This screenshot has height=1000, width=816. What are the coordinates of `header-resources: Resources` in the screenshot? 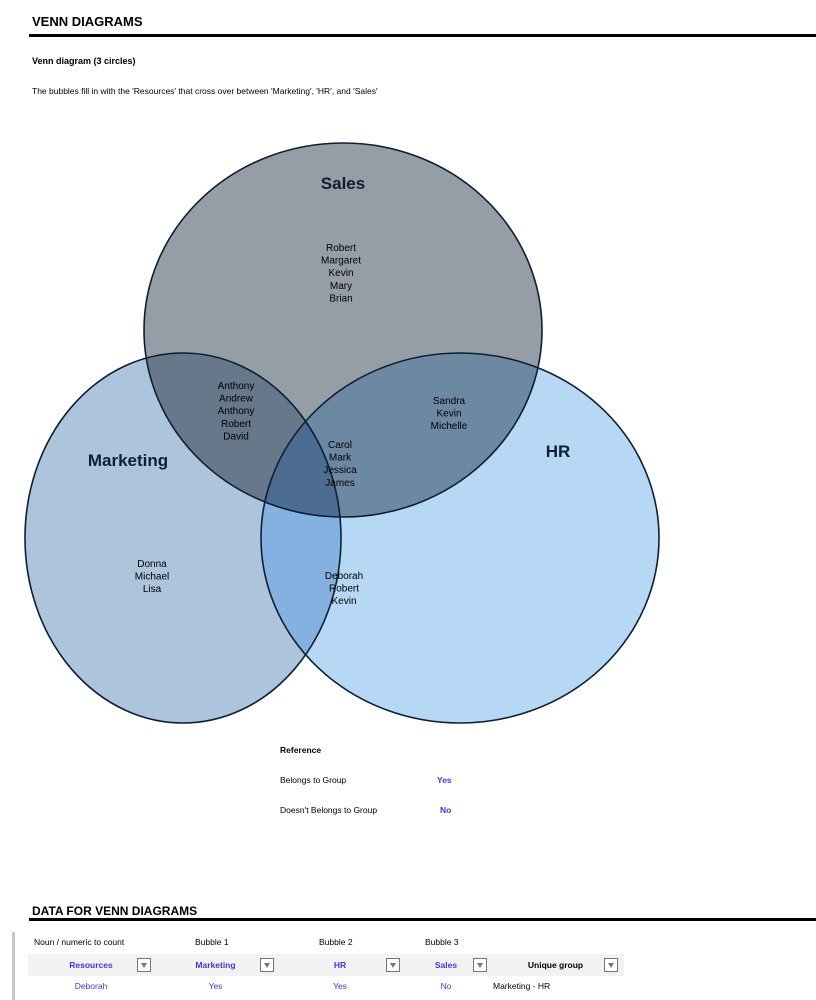 It's located at (91, 965).